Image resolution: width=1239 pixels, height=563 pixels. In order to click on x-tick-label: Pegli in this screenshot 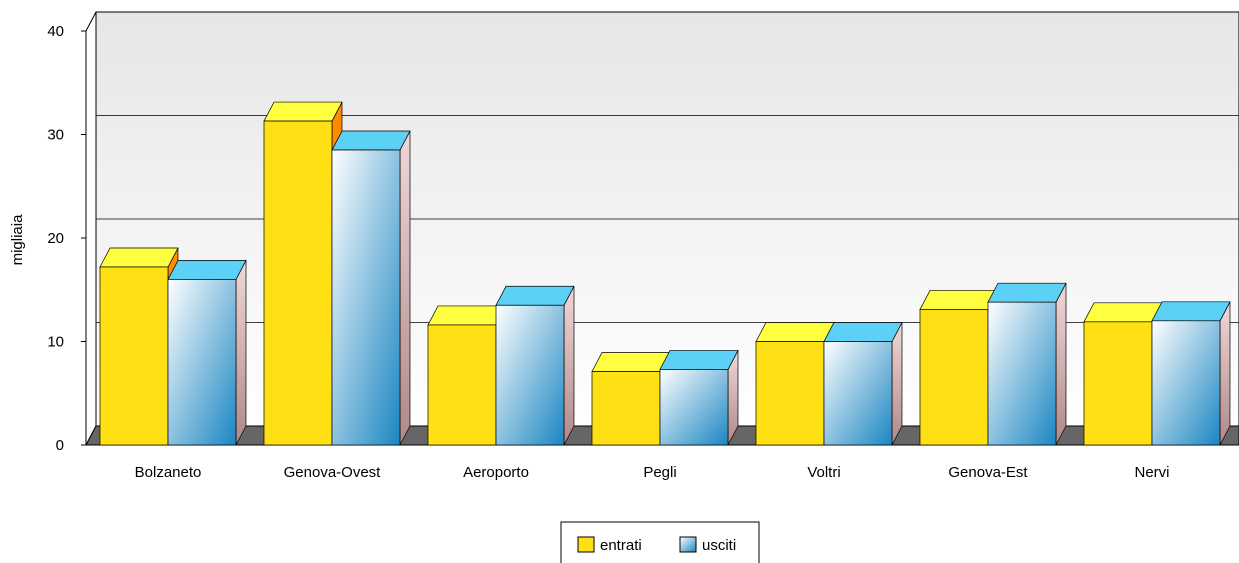, I will do `click(659, 472)`.